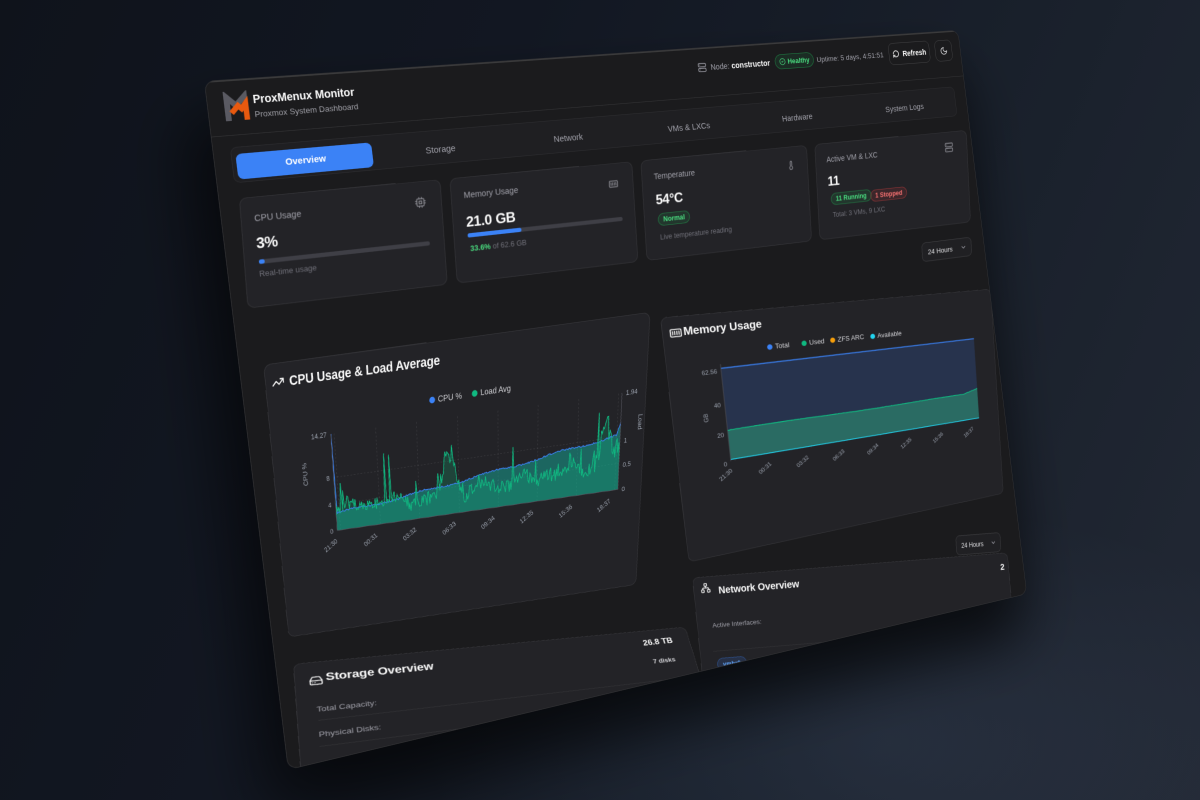 This screenshot has width=1200, height=800. I want to click on svg-text: 1, so click(626, 440).